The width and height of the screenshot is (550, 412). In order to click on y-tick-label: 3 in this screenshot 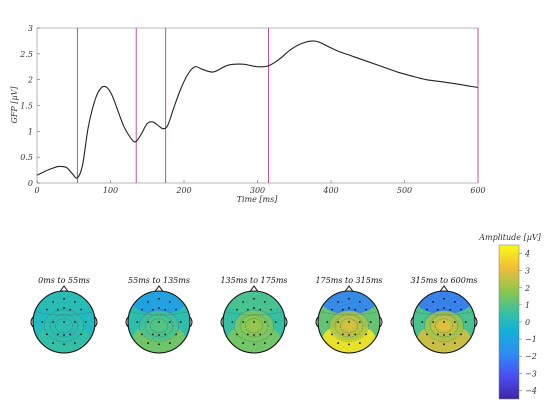, I will do `click(30, 28)`.